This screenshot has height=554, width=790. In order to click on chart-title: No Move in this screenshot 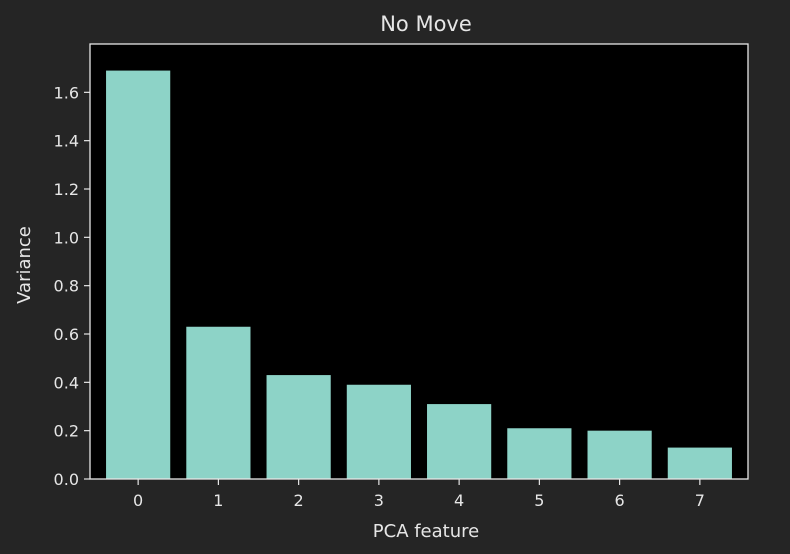, I will do `click(426, 24)`.